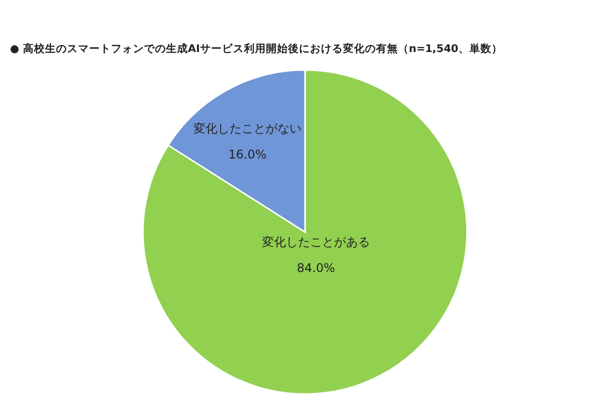 This screenshot has width=610, height=400. I want to click on slice-label: 変化したことがある, so click(316, 241).